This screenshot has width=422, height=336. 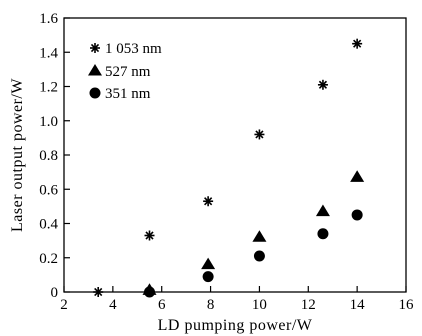 I want to click on legend-symbol-circle, so click(x=95, y=93).